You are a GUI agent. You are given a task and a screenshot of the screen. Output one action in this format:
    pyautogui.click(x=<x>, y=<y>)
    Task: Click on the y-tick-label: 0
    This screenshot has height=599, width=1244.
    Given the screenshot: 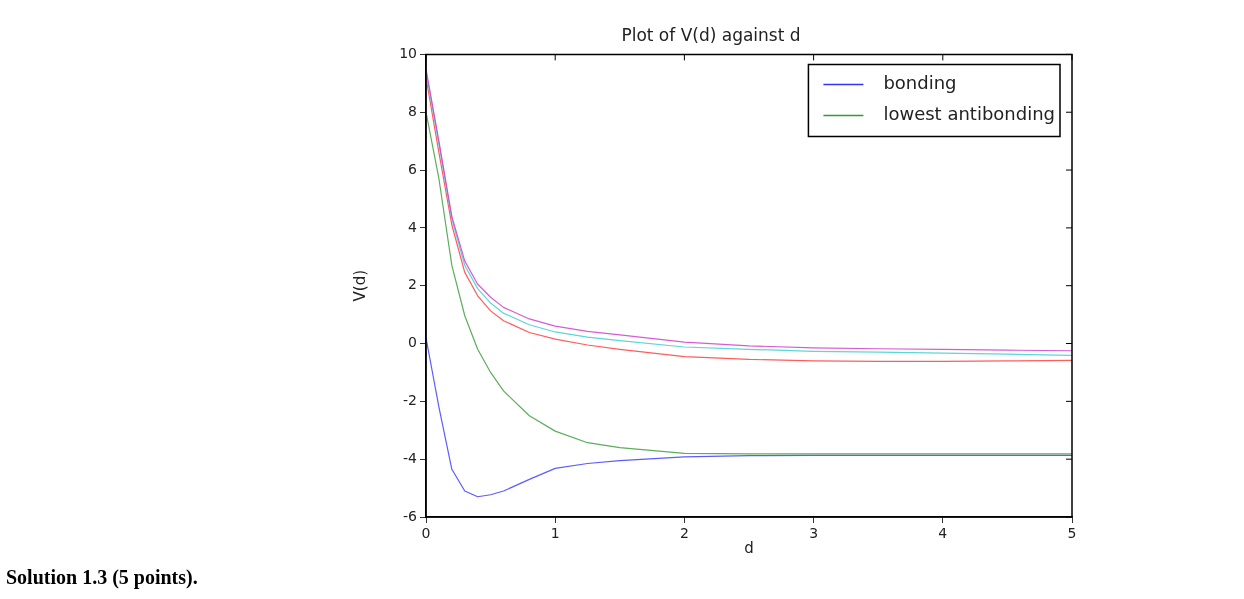 What is the action you would take?
    pyautogui.click(x=412, y=342)
    